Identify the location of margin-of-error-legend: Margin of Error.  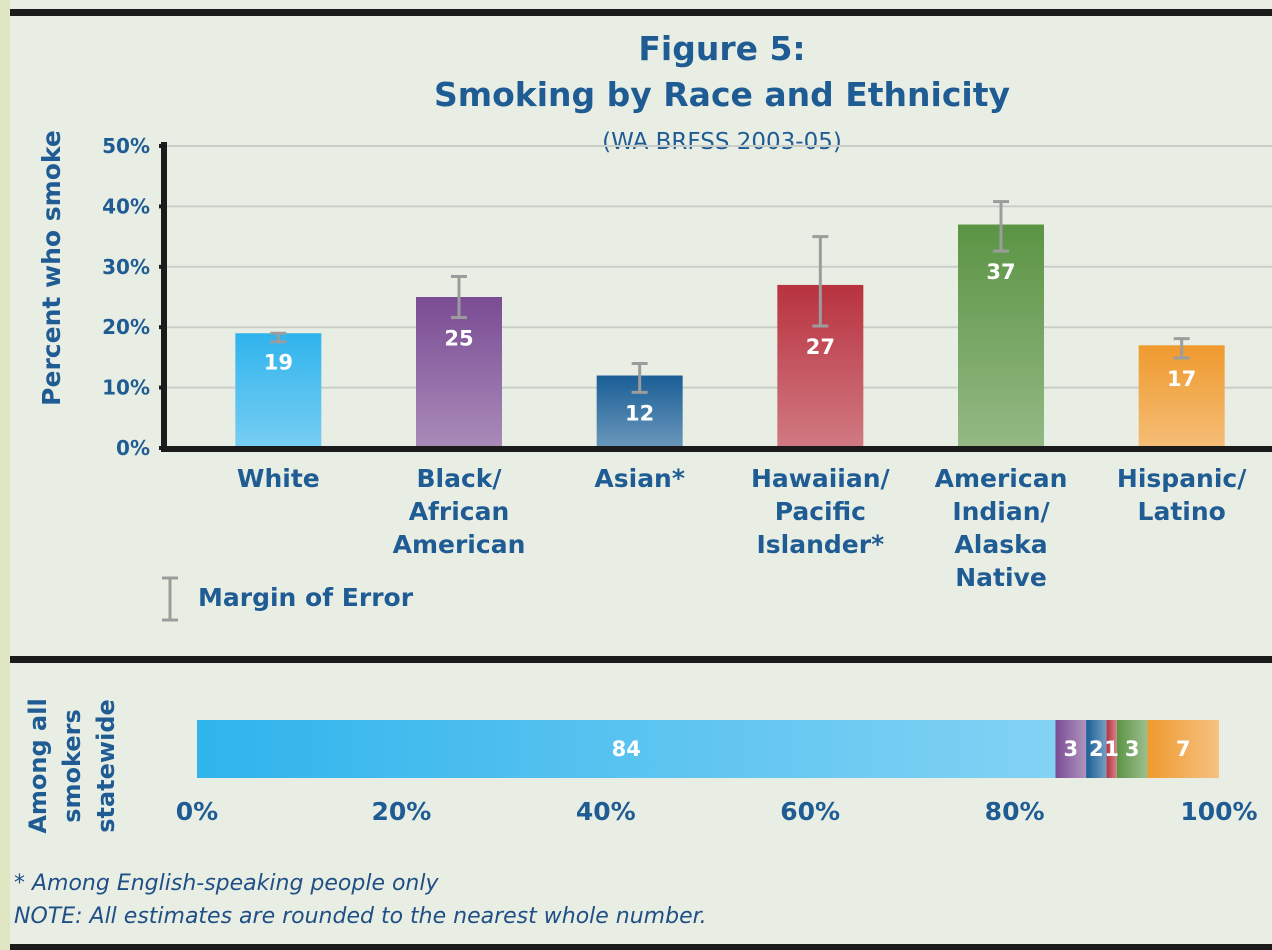
(288, 599).